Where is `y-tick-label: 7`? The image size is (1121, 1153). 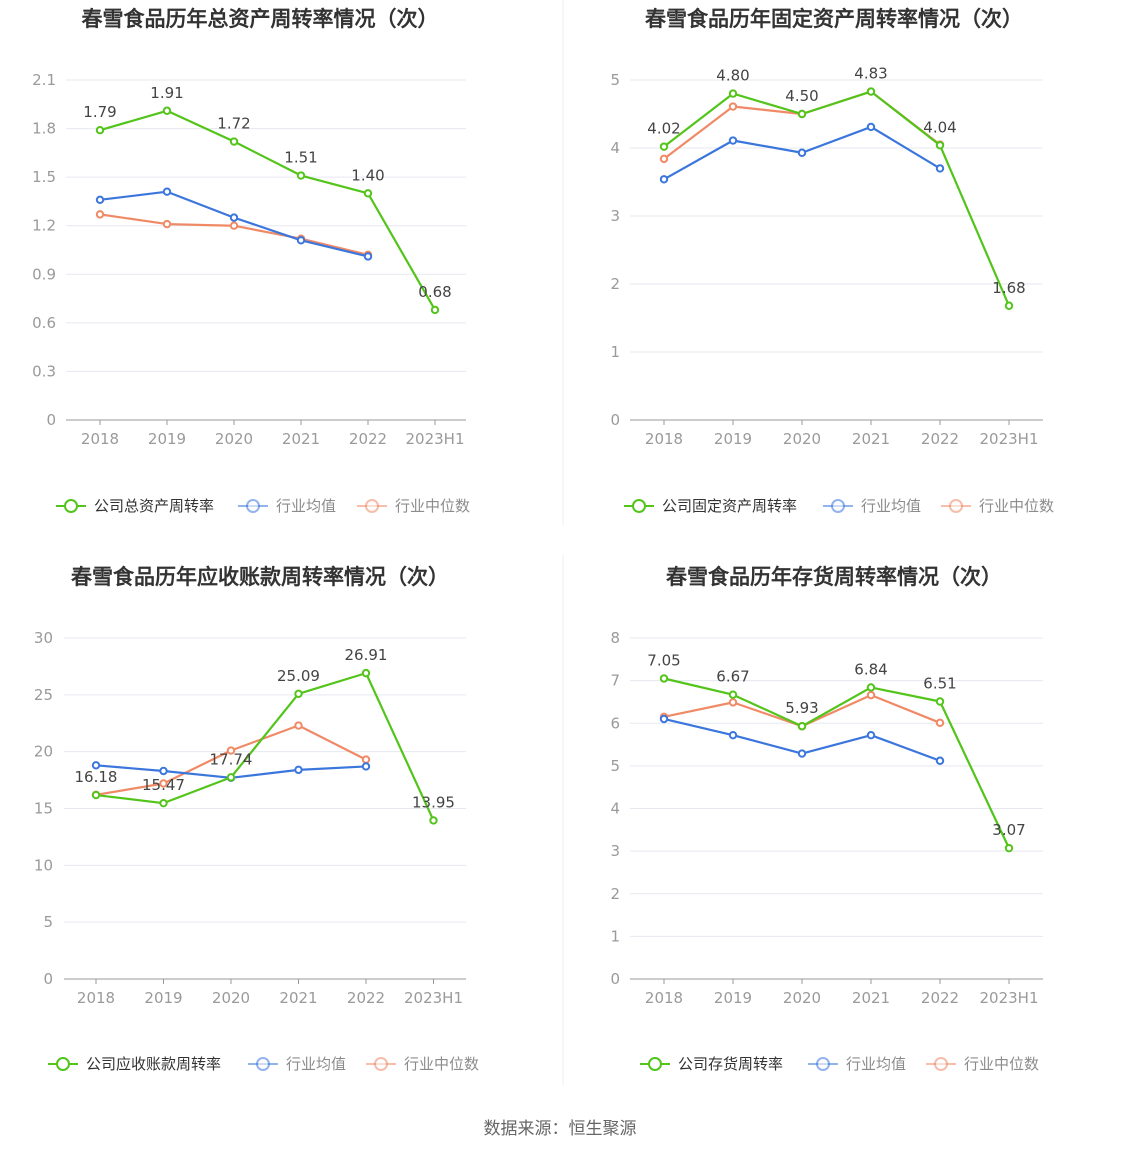
y-tick-label: 7 is located at coordinates (615, 681).